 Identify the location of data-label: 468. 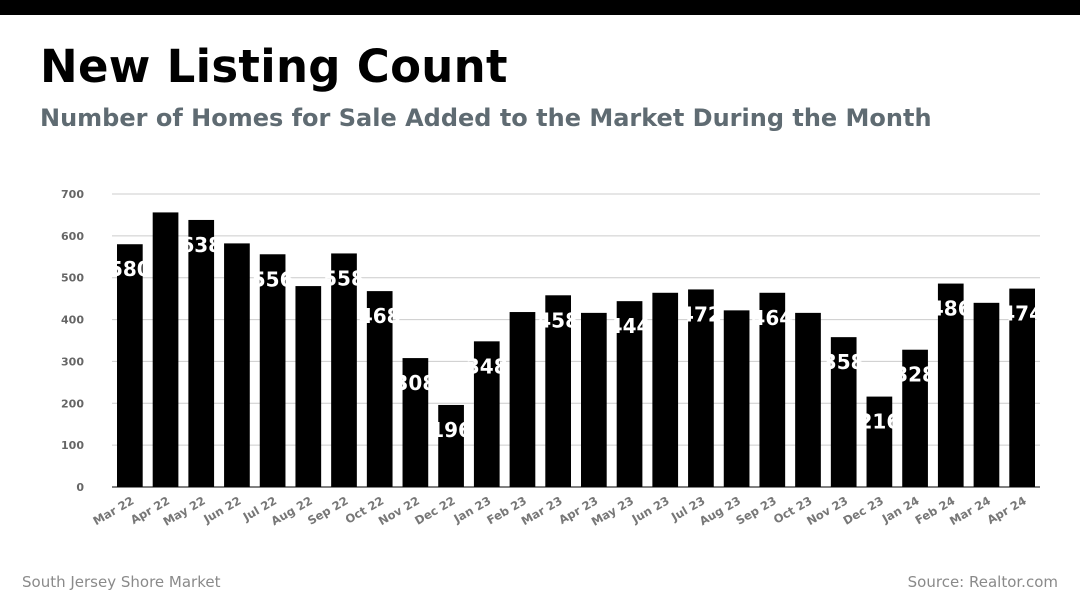
(380, 316).